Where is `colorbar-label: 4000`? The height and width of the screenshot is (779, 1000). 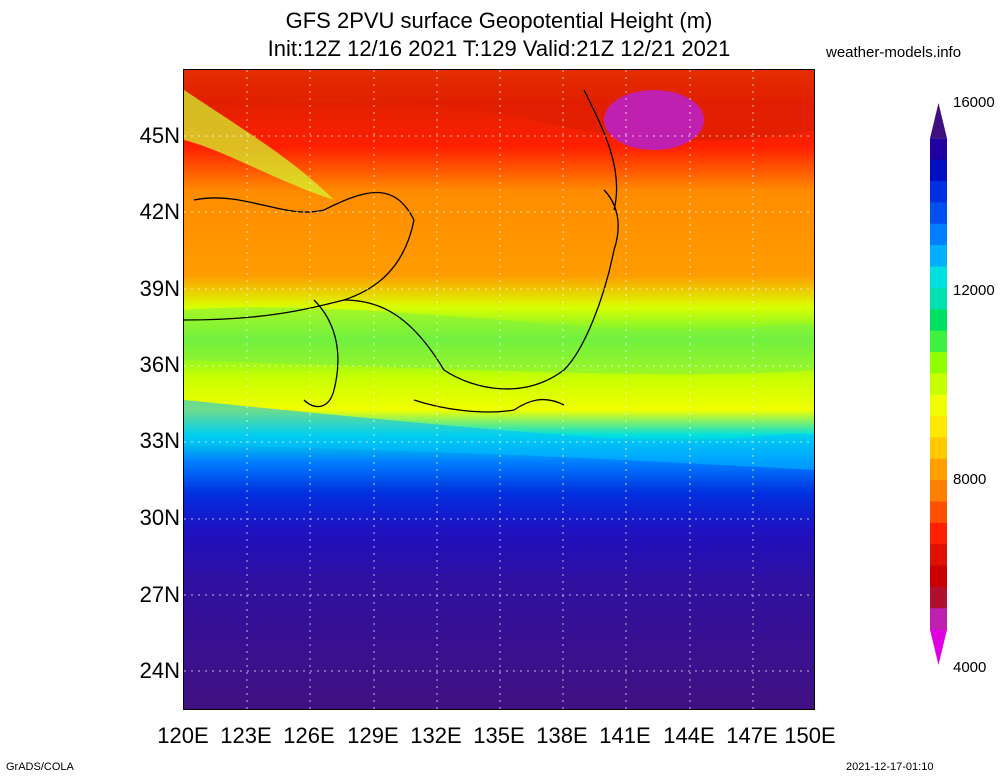 colorbar-label: 4000 is located at coordinates (970, 667).